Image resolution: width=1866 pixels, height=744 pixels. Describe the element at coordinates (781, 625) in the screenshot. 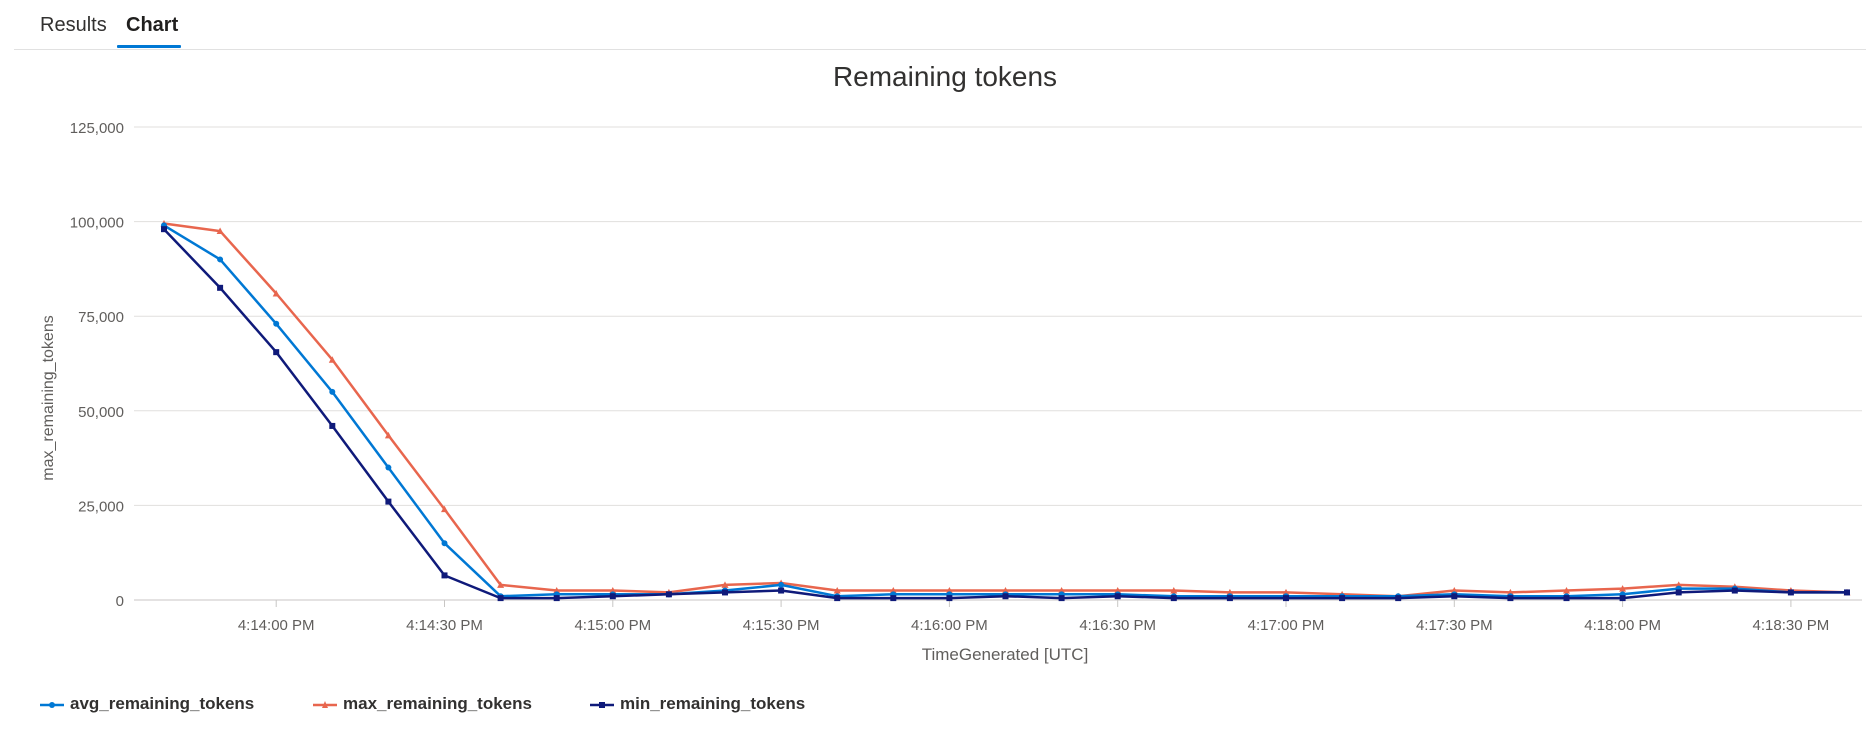

I see `x-tick-label: 4:15:30 PM` at that location.